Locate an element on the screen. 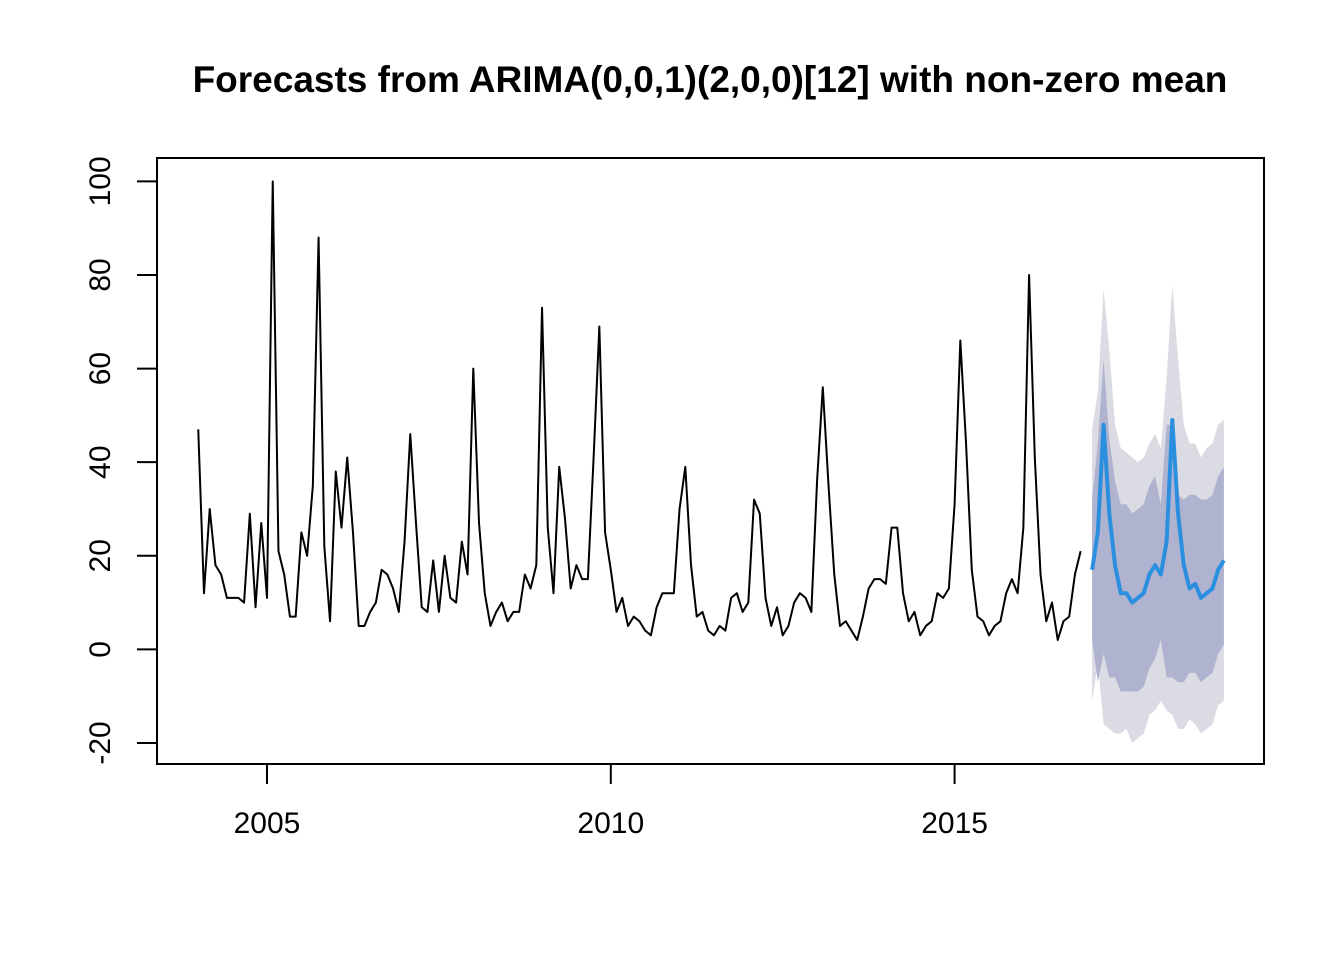  x-tick-label: 2015 is located at coordinates (954, 823).